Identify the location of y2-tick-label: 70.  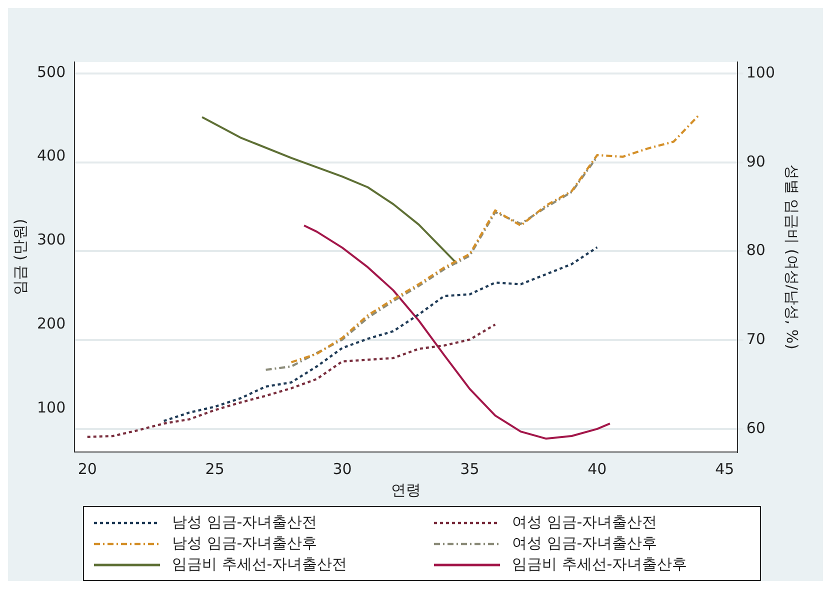
(756, 339).